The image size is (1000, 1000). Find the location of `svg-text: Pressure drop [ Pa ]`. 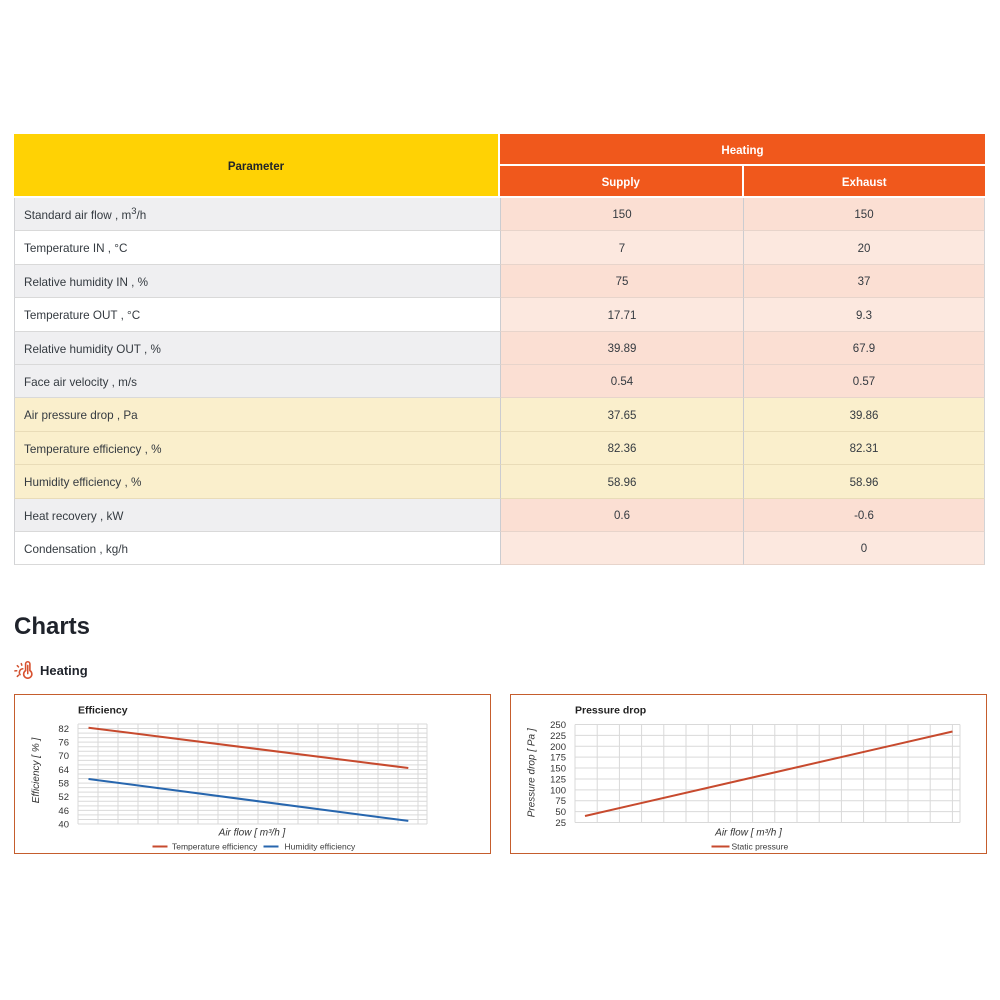

svg-text: Pressure drop [ Pa ] is located at coordinates (532, 772).